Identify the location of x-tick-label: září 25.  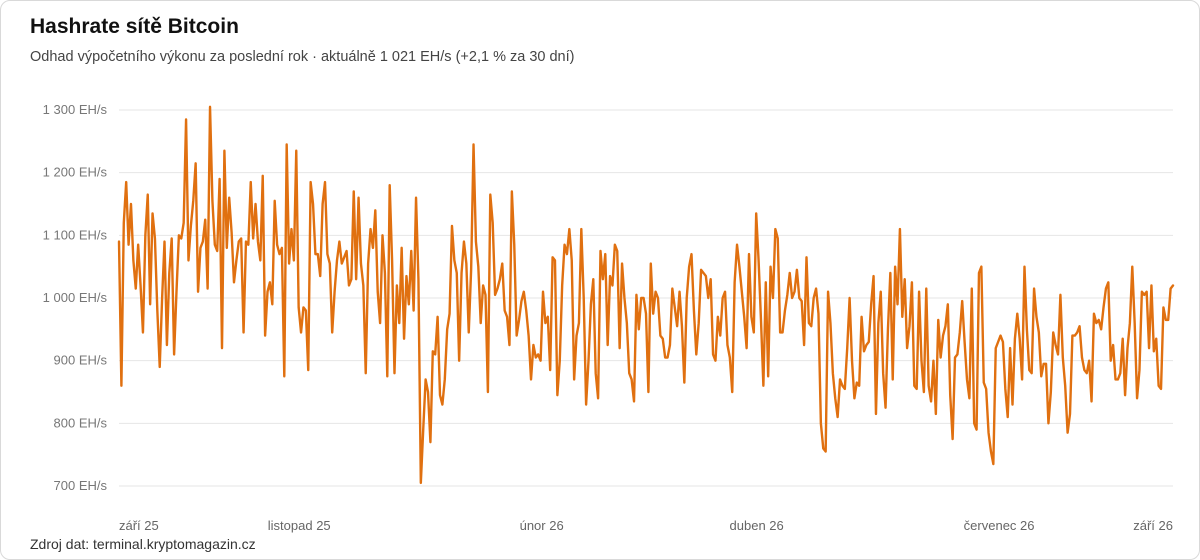
(139, 525).